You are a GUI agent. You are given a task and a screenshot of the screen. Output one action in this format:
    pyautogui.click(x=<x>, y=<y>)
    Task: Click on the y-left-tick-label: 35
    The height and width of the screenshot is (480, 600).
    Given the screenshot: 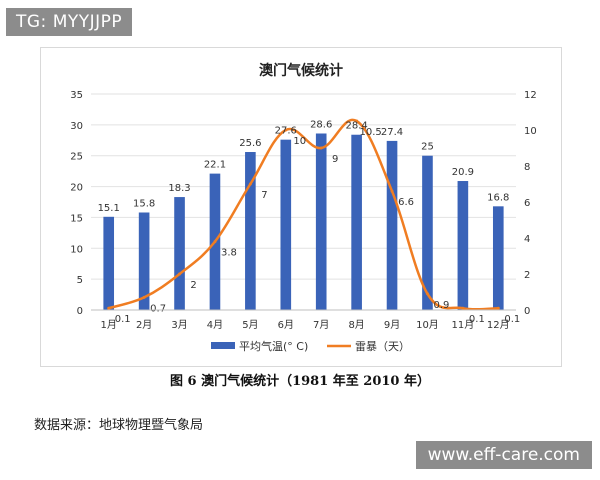 What is the action you would take?
    pyautogui.click(x=76, y=95)
    